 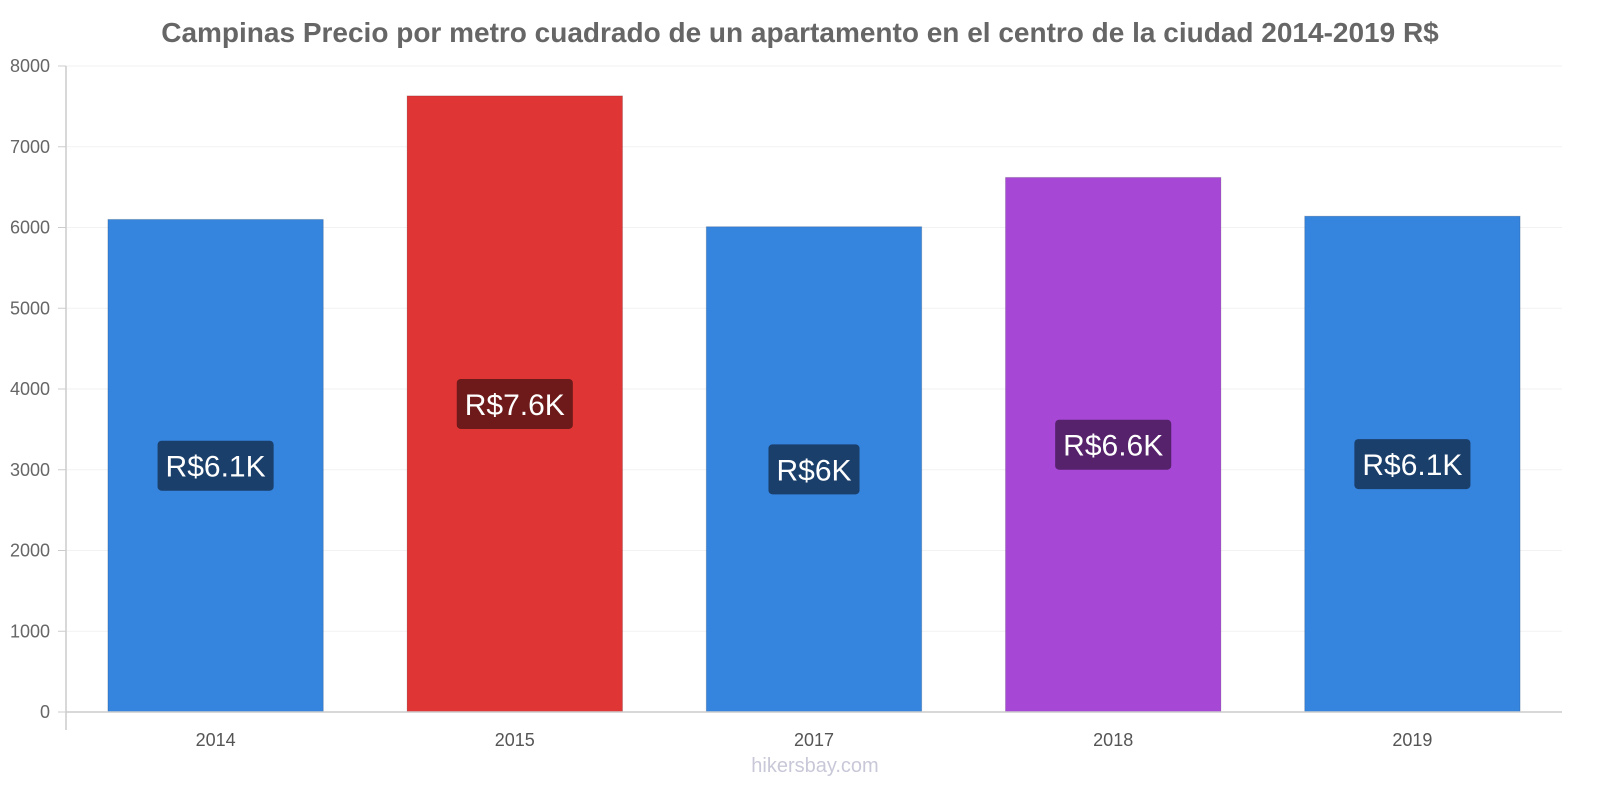 I want to click on y-tick-label: 6000, so click(x=30, y=228).